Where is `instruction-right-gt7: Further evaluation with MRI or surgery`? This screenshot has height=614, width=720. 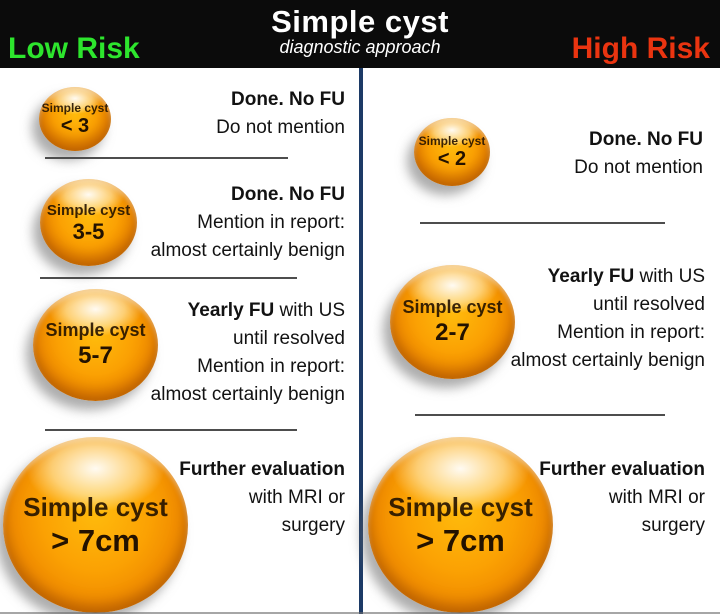
instruction-right-gt7: Further evaluation with MRI or surgery is located at coordinates (622, 498).